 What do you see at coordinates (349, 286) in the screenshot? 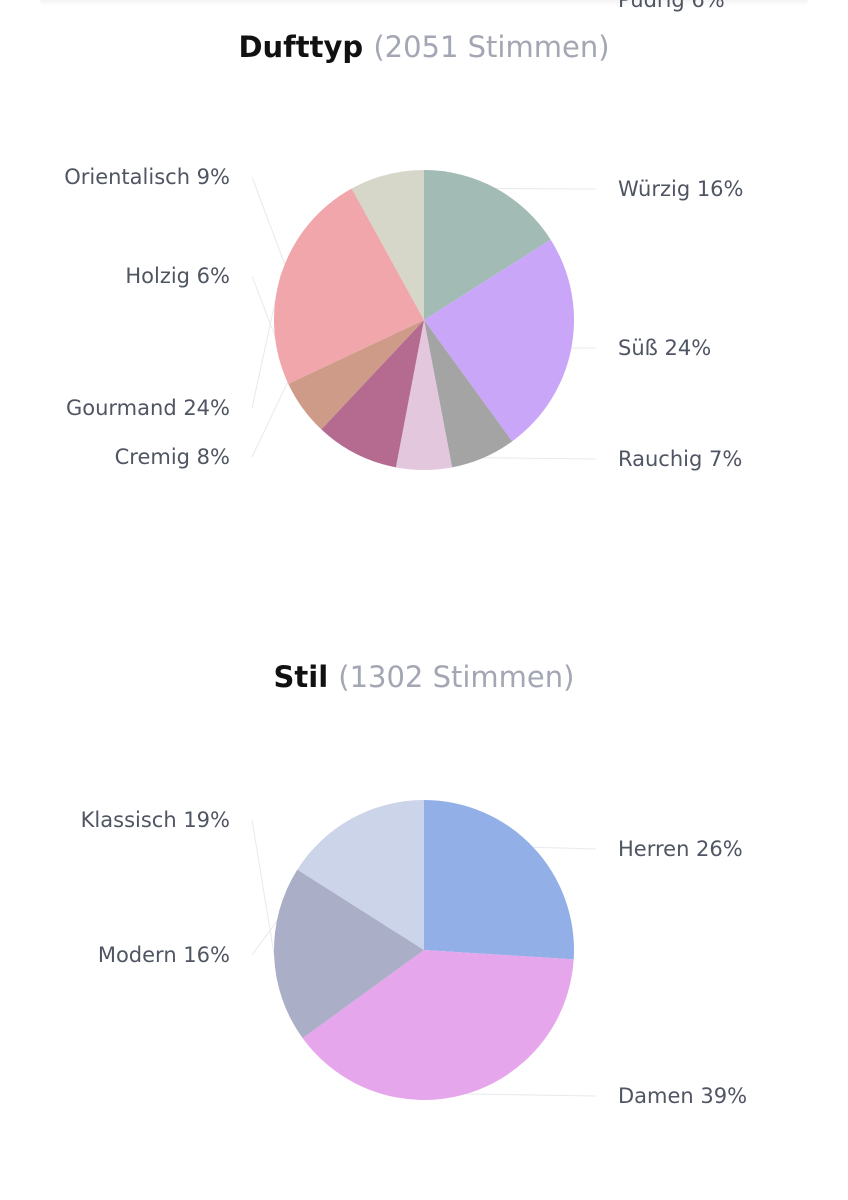
I see `pie-slice-gourmand` at bounding box center [349, 286].